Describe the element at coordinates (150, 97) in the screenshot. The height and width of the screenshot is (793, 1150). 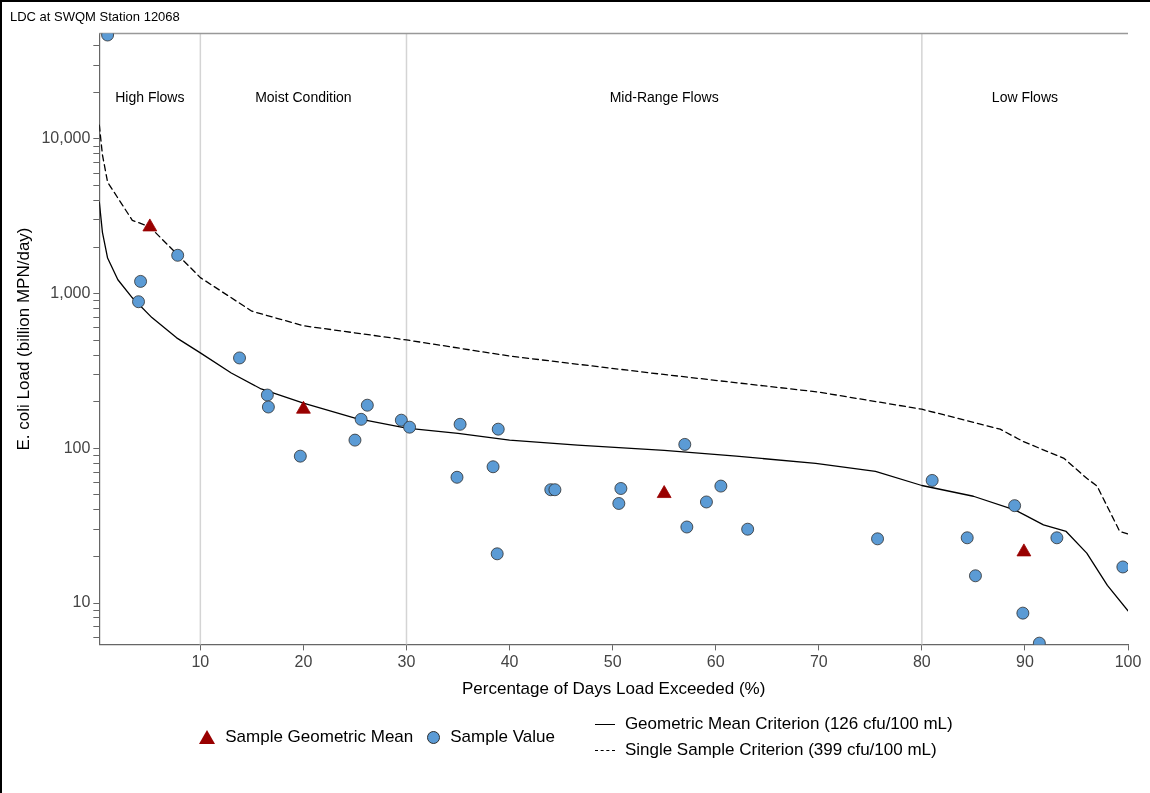
I see `annotation: High Flows` at that location.